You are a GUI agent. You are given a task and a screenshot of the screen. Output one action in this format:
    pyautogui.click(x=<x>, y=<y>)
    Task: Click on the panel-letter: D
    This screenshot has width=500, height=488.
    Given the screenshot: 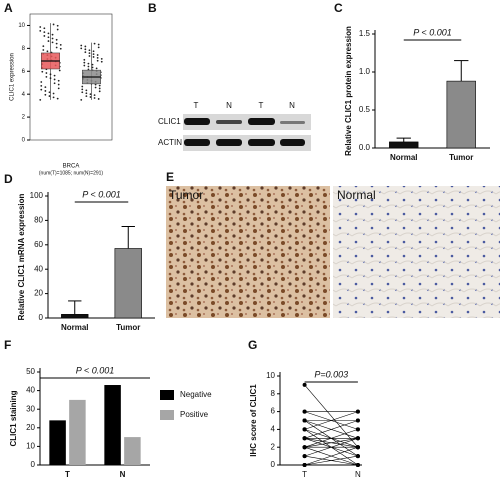 What is the action you would take?
    pyautogui.click(x=8, y=179)
    